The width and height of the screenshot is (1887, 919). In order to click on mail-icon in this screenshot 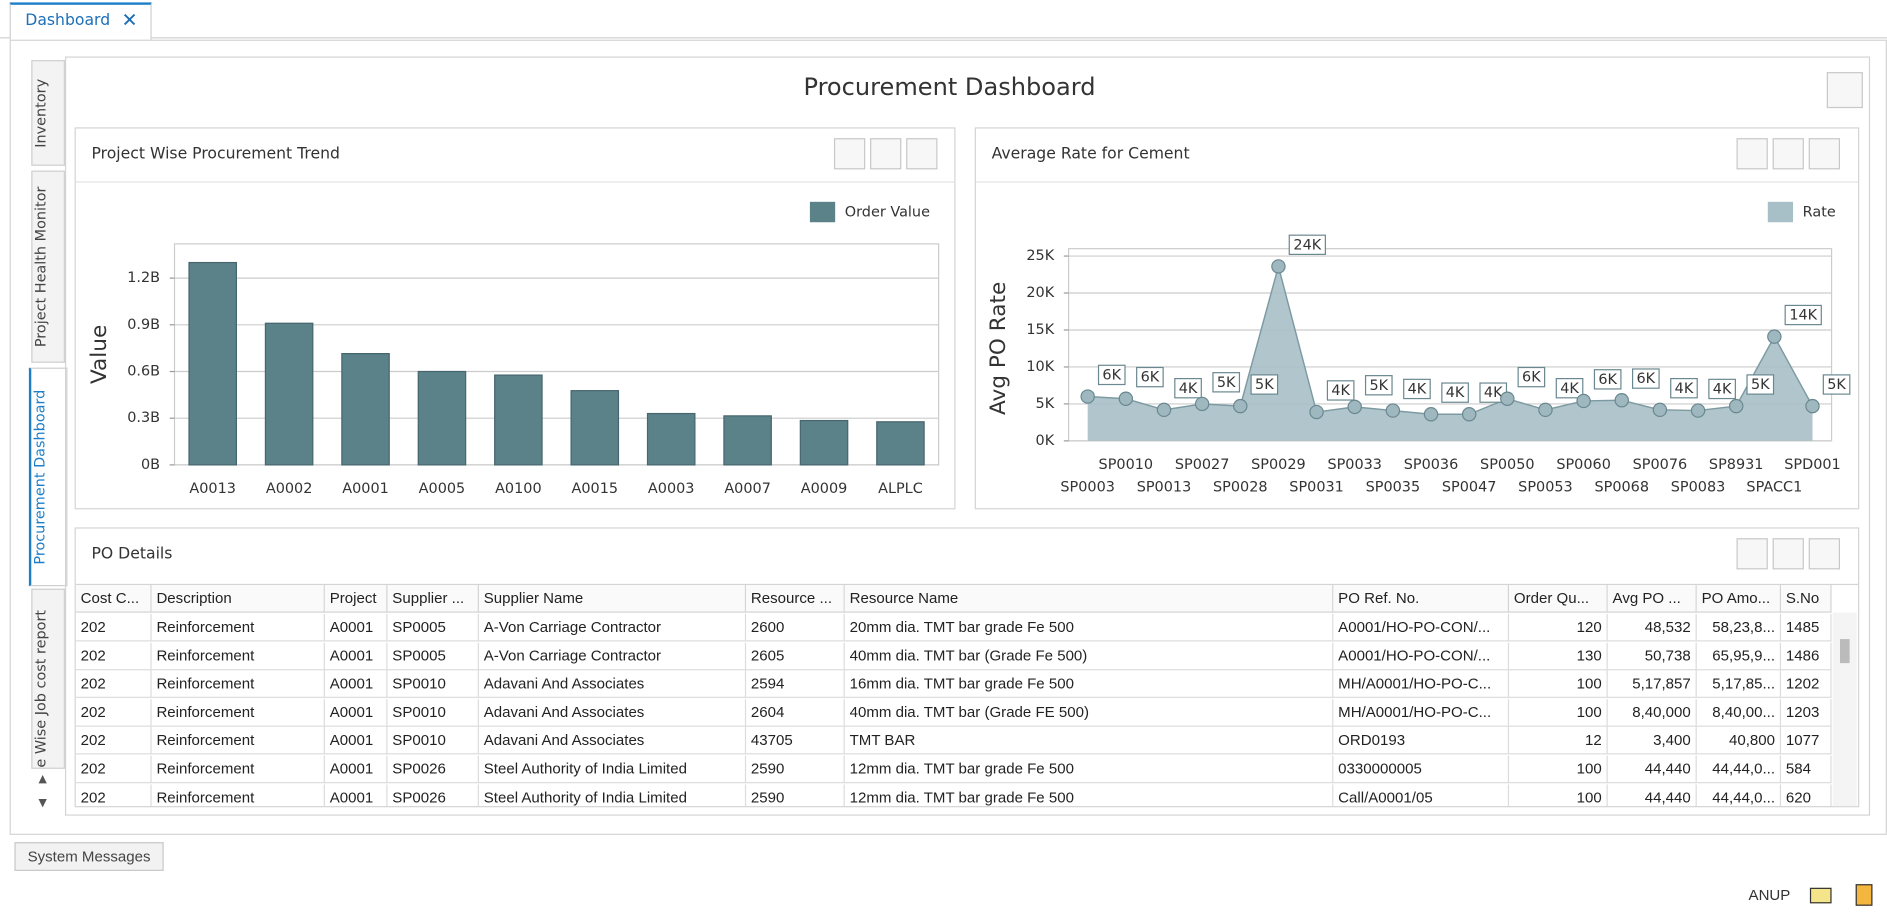, I will do `click(1820, 895)`.